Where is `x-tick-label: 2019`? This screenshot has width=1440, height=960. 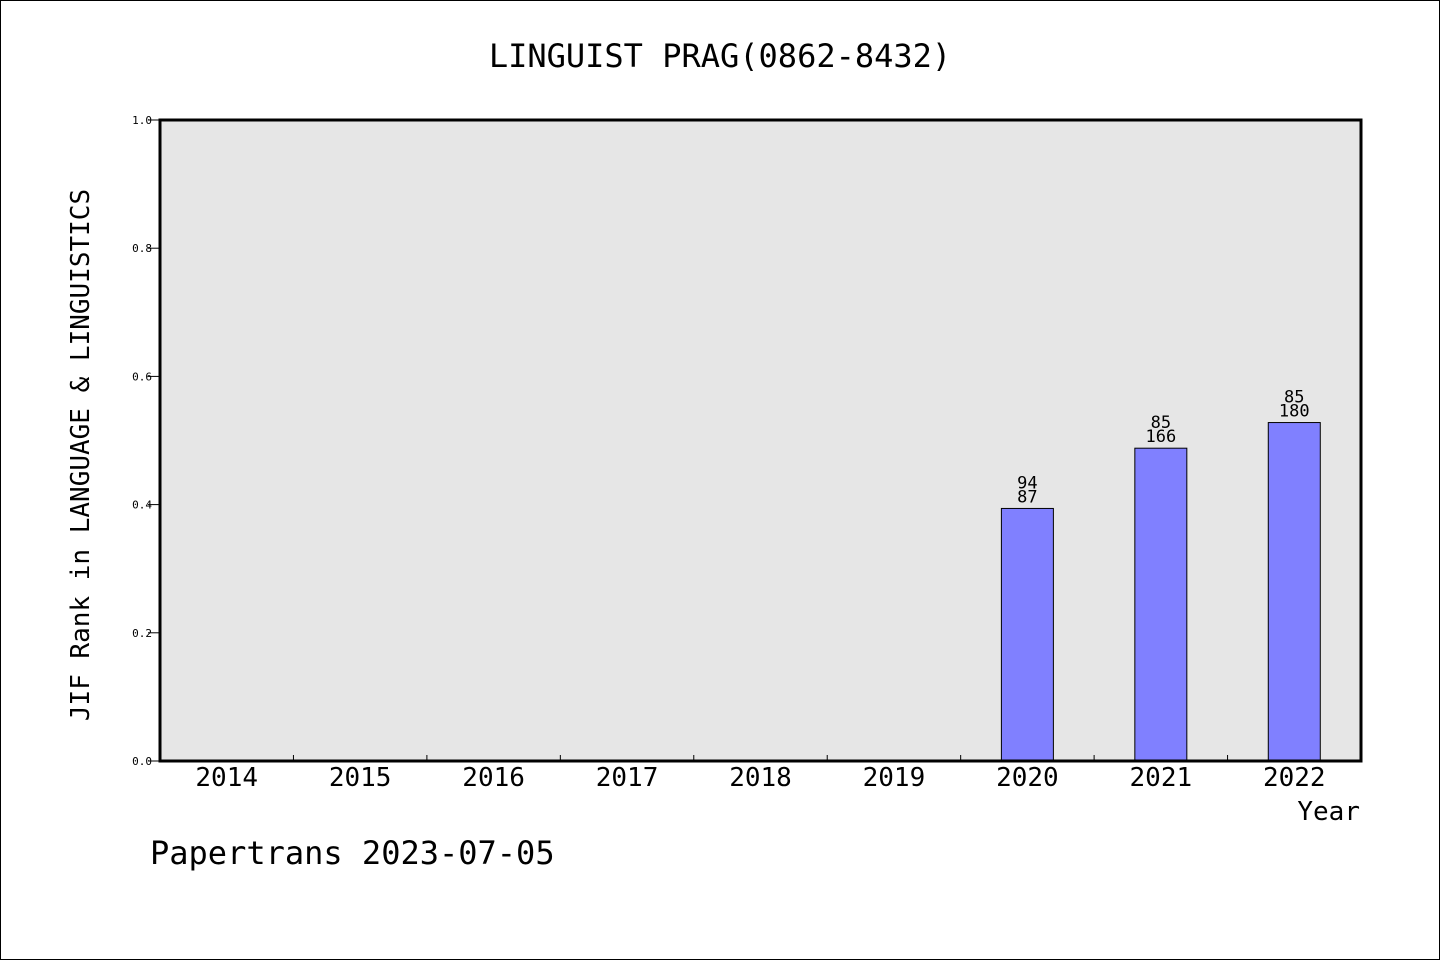 x-tick-label: 2019 is located at coordinates (894, 778).